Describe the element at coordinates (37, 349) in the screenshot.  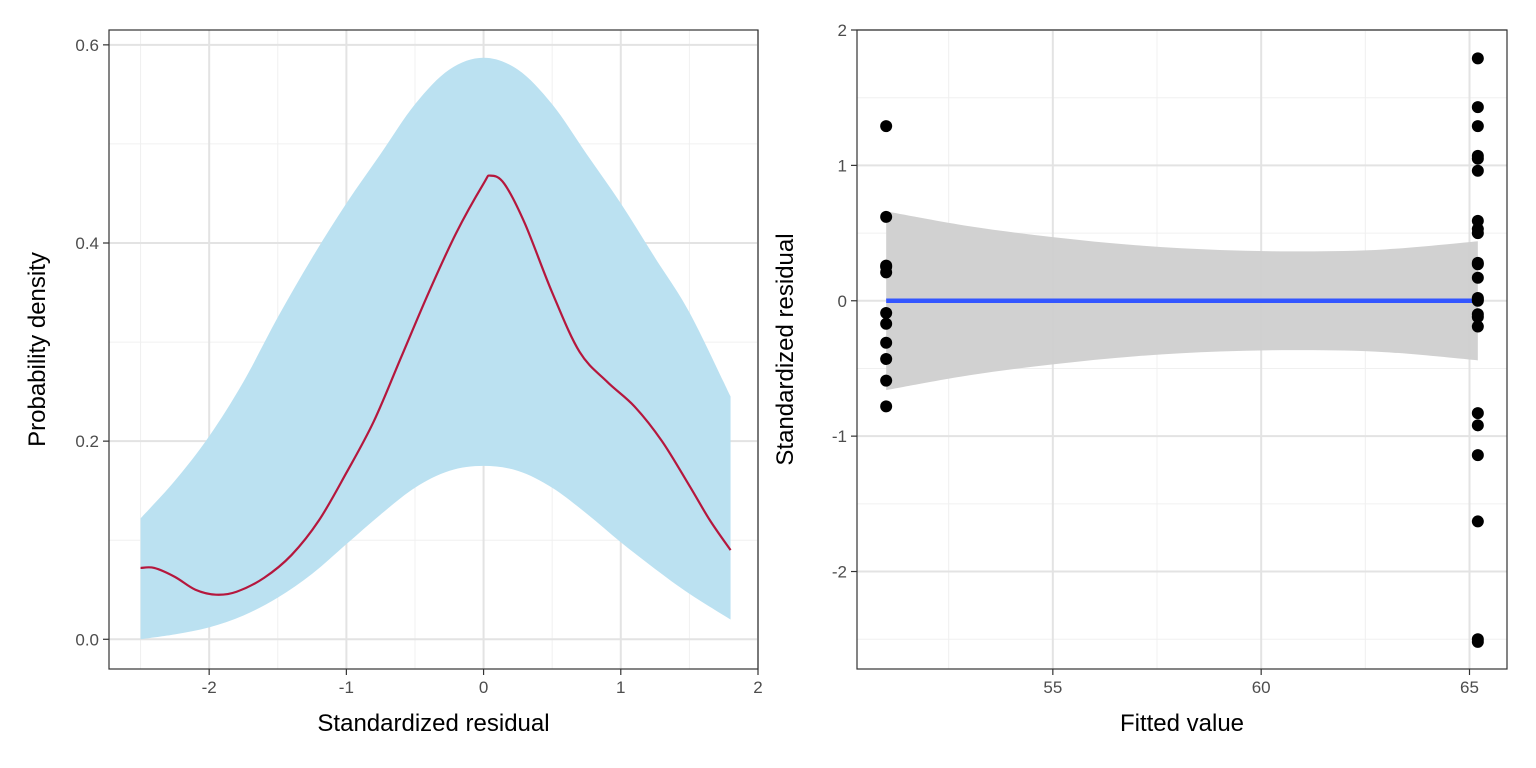
I see `y-axis-title: Probability density` at that location.